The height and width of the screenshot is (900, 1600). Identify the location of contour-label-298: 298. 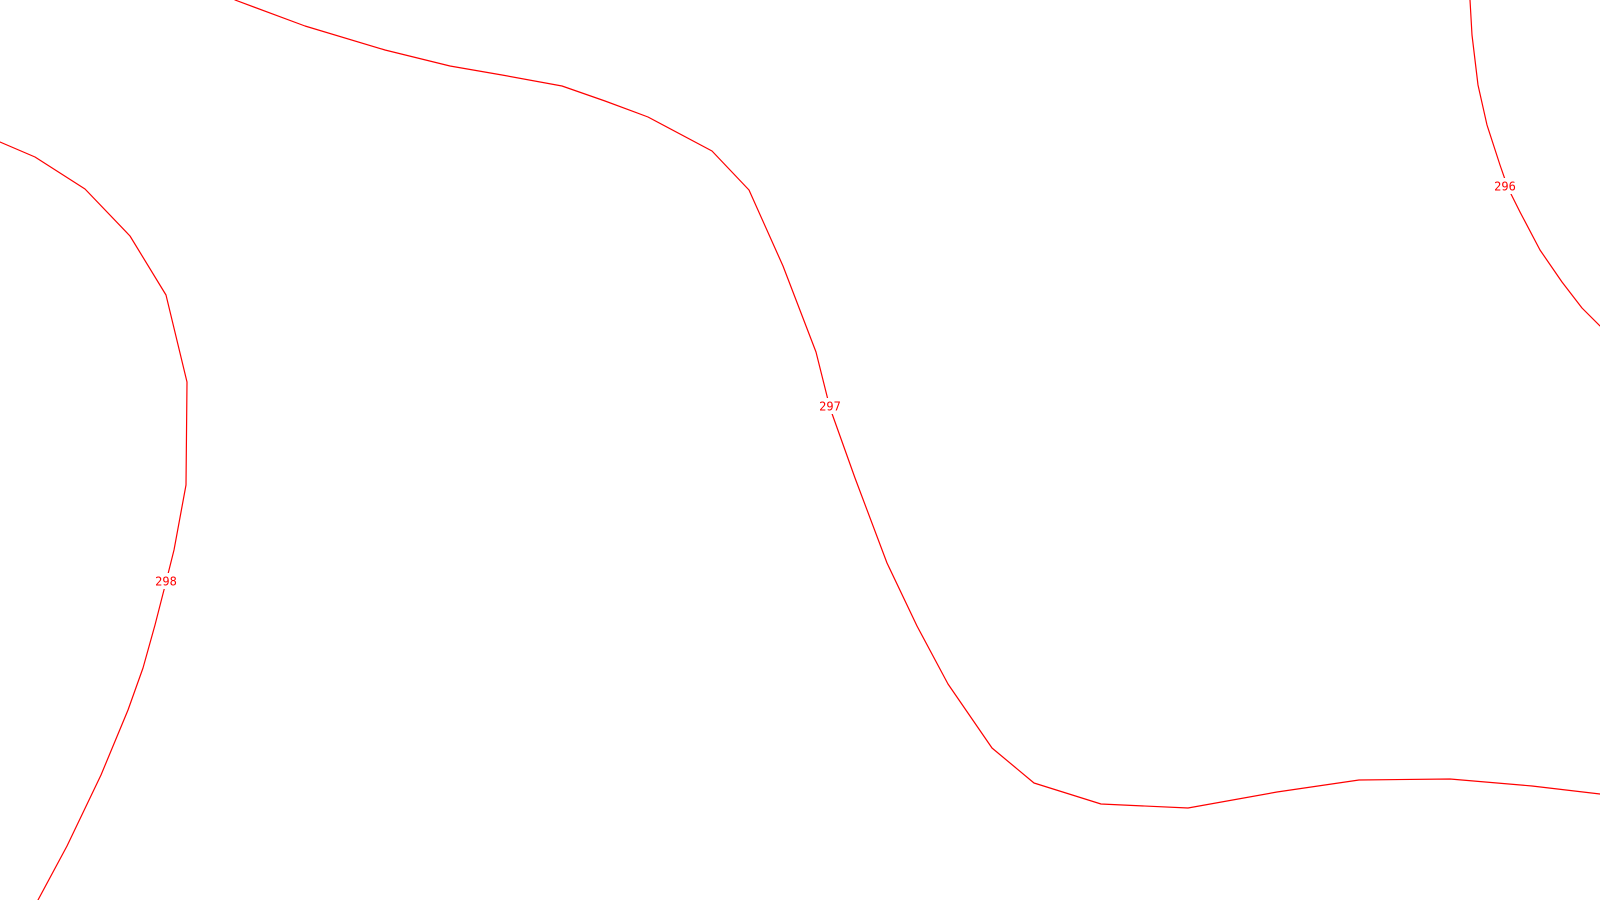
(166, 582).